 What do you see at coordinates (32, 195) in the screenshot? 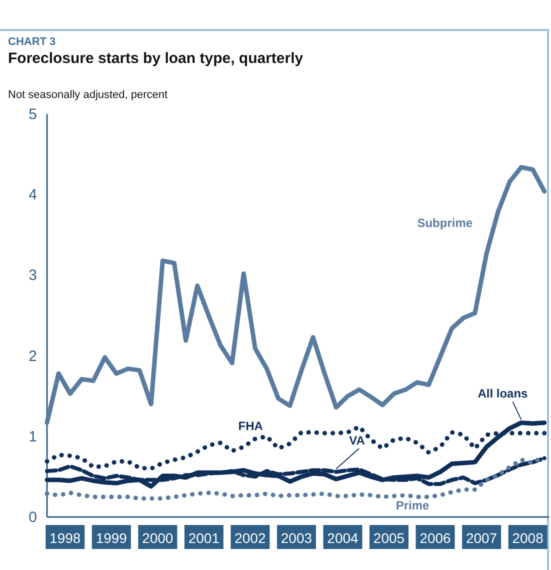
I see `y-tick-label: 4` at bounding box center [32, 195].